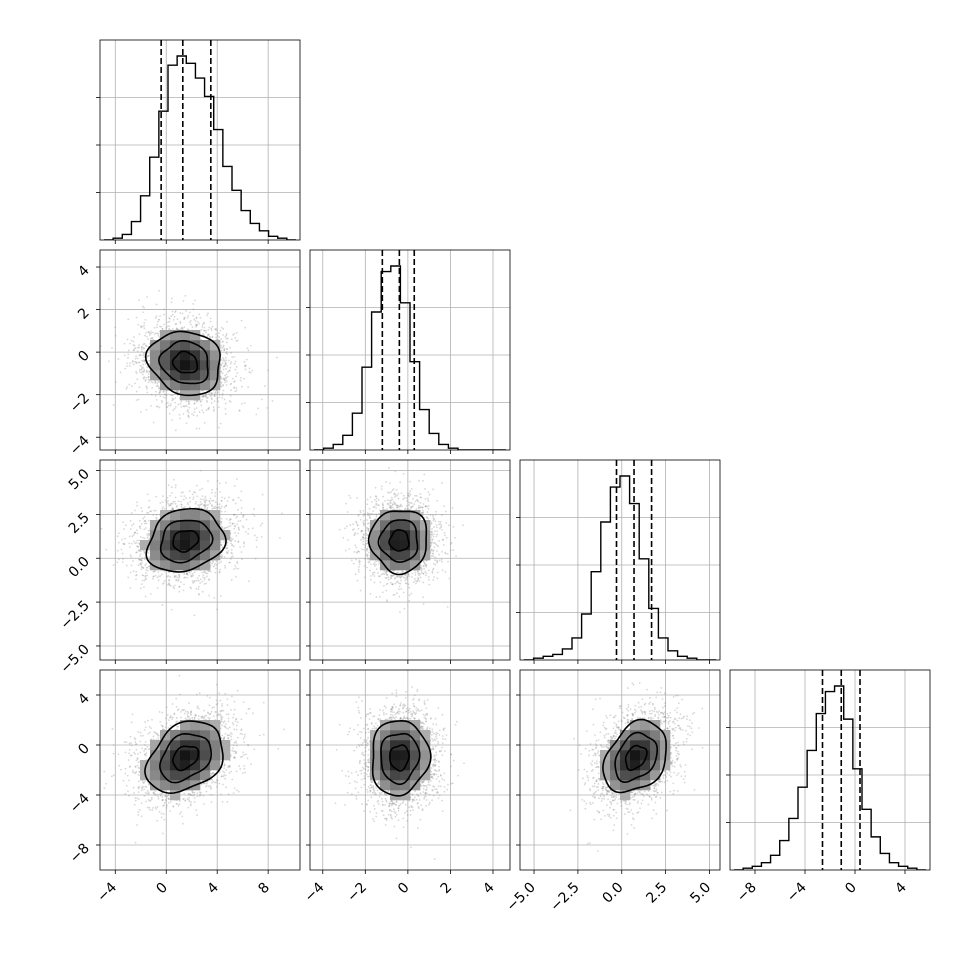 This screenshot has width=970, height=970. Describe the element at coordinates (84, 314) in the screenshot. I see `y-tick-label: 2` at that location.